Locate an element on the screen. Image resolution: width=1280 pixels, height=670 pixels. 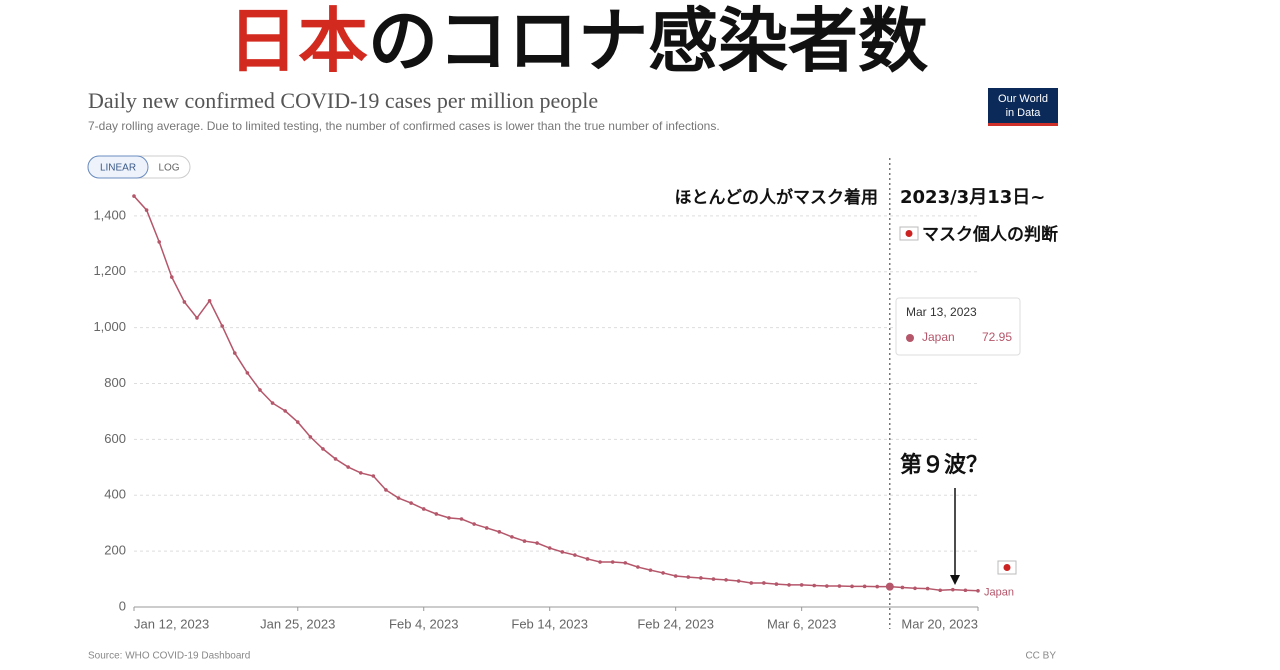
tooltip-date: Mar 13, 2023 is located at coordinates (941, 312).